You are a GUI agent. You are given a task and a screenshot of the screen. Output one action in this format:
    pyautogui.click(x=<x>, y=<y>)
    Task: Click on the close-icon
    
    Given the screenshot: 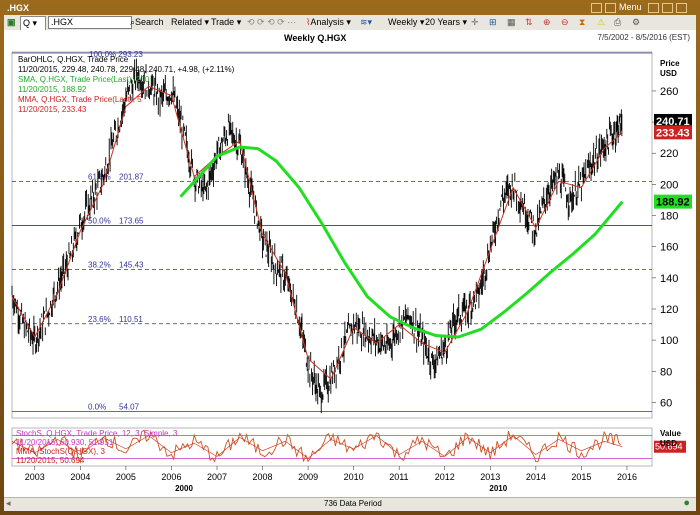 What is the action you would take?
    pyautogui.click(x=681, y=7)
    